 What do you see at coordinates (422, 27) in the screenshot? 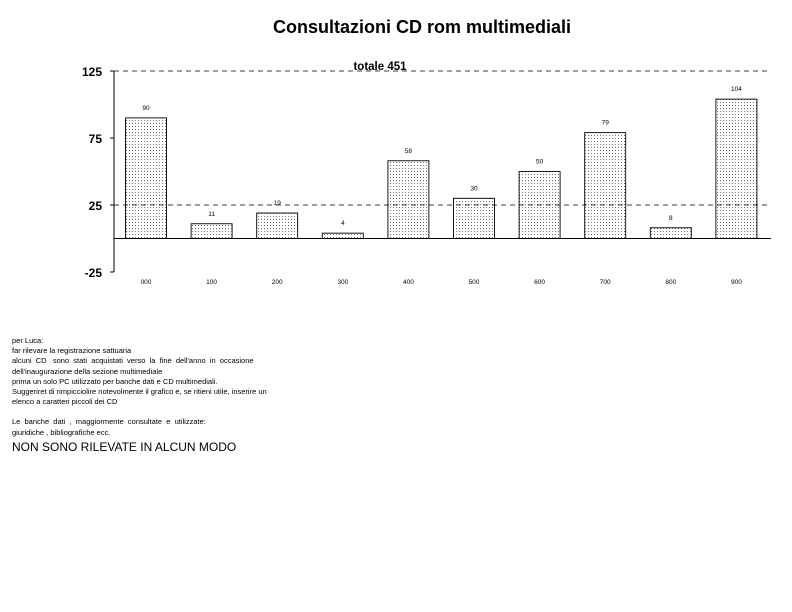
I see `chart-title: Consultazioni CD rom multimediali` at bounding box center [422, 27].